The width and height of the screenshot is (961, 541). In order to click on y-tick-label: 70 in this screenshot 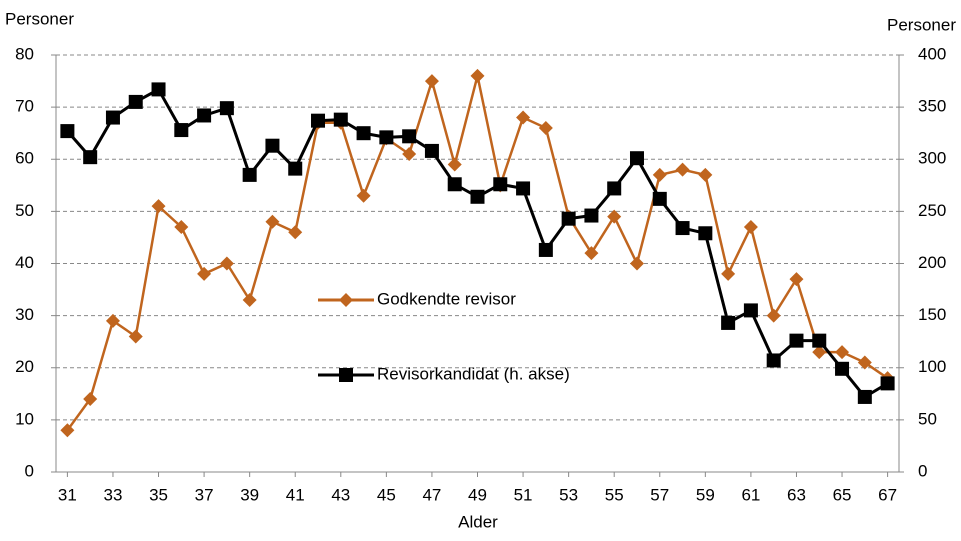, I will do `click(24, 106)`.